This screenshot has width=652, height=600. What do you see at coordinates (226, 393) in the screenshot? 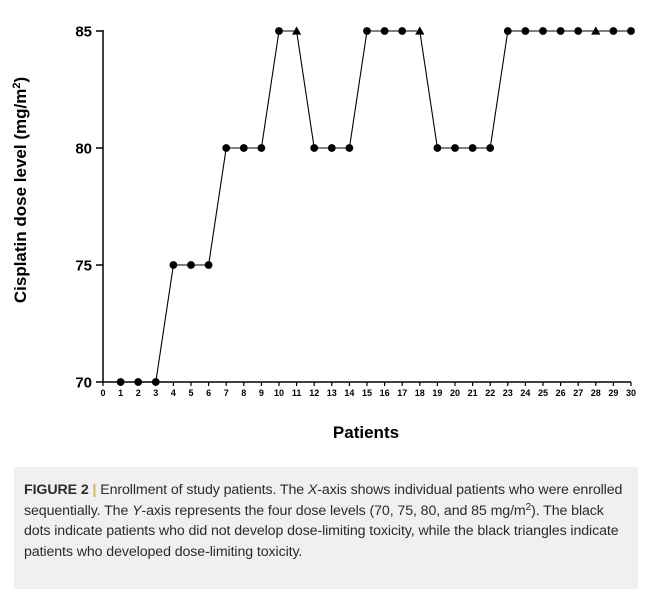
I see `x-tick-label: 7` at bounding box center [226, 393].